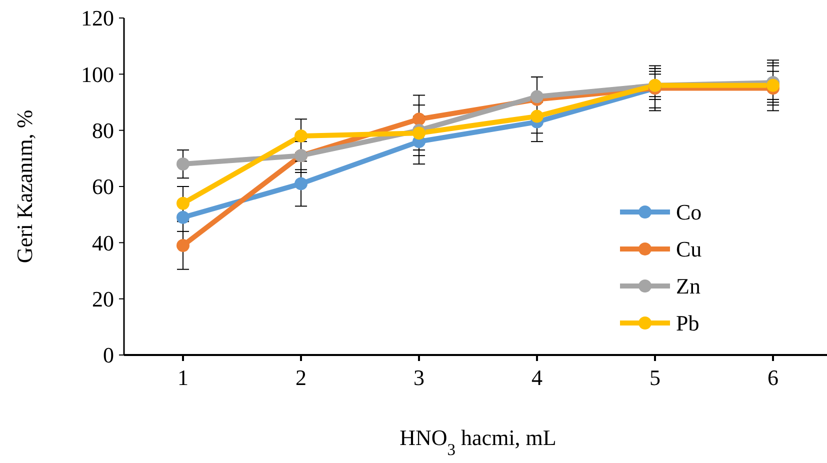 The width and height of the screenshot is (827, 463). I want to click on x-axis-title: HNO$_{3}$ hacmi, mL, so click(478, 441).